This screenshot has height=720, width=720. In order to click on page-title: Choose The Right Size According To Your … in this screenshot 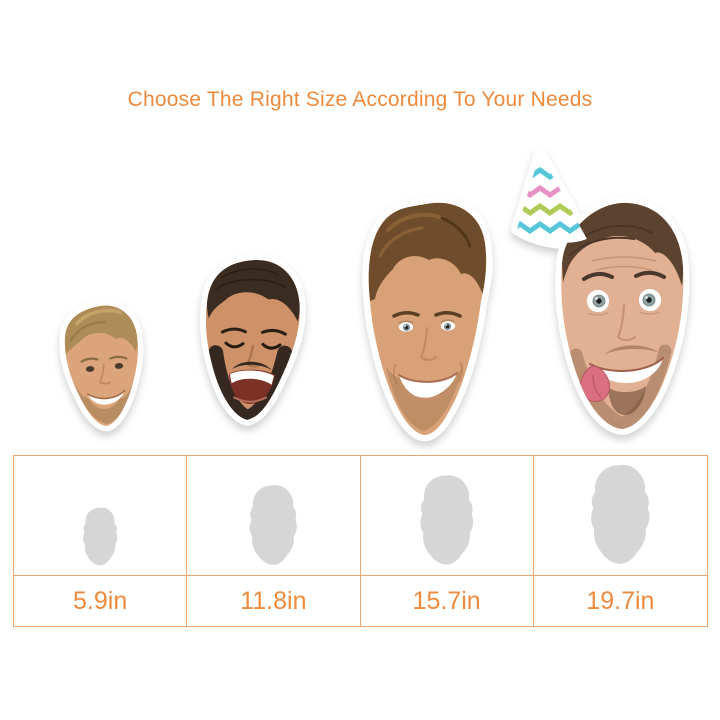, I will do `click(360, 99)`.